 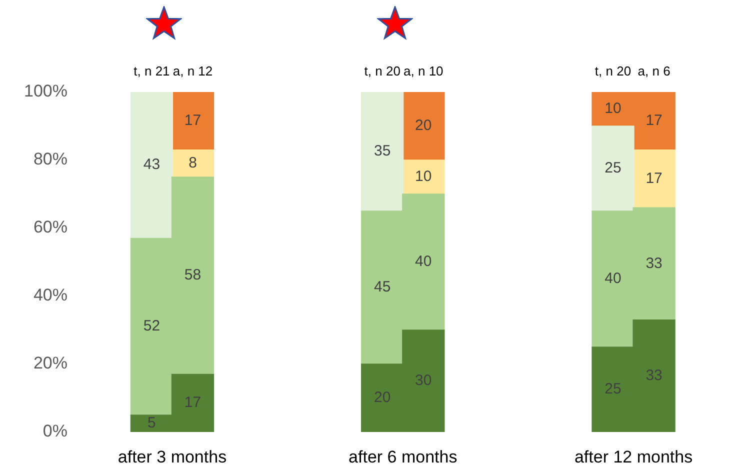 What do you see at coordinates (151, 326) in the screenshot?
I see `data-label: 52` at bounding box center [151, 326].